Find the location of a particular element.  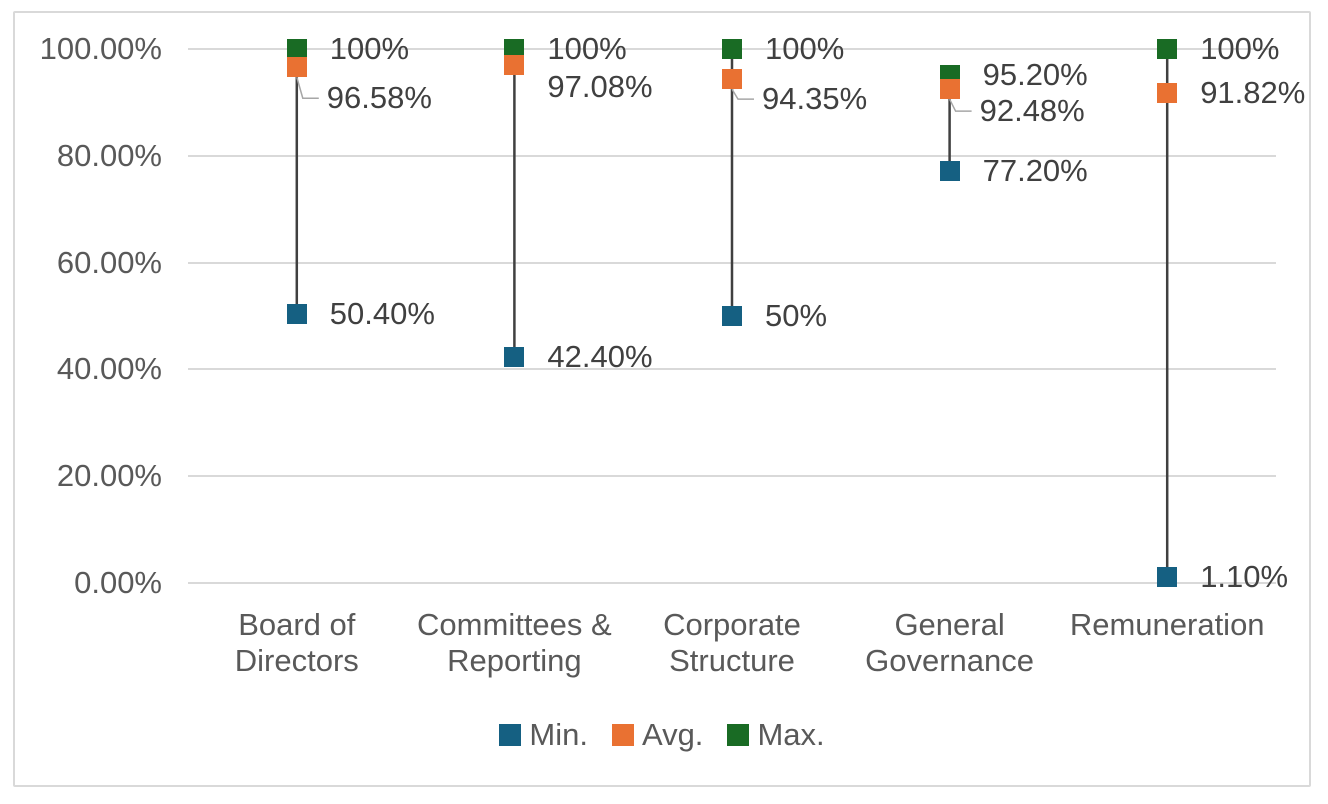

legend-swatch-min-icon is located at coordinates (510, 735).